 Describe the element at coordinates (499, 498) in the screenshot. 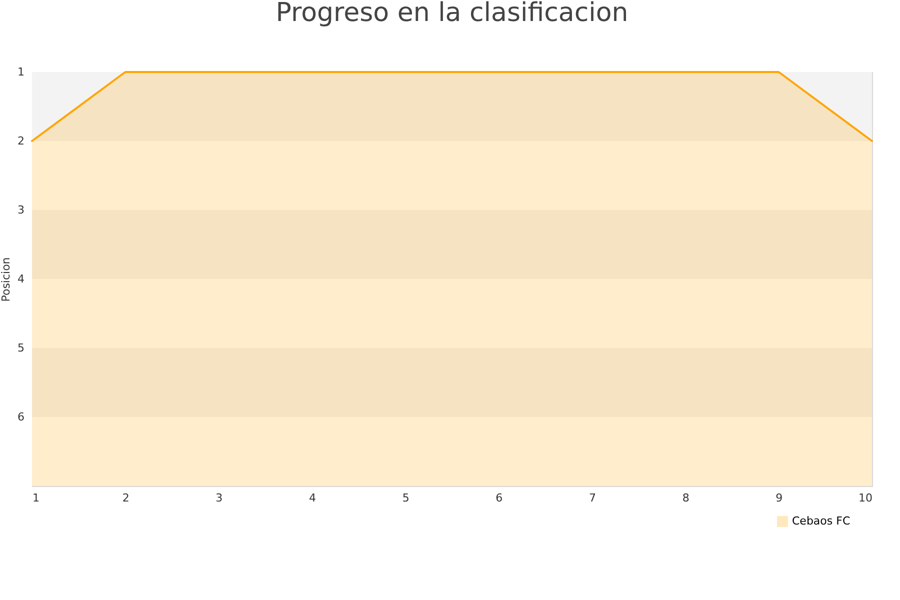

I see `x-tick-label: 6` at that location.